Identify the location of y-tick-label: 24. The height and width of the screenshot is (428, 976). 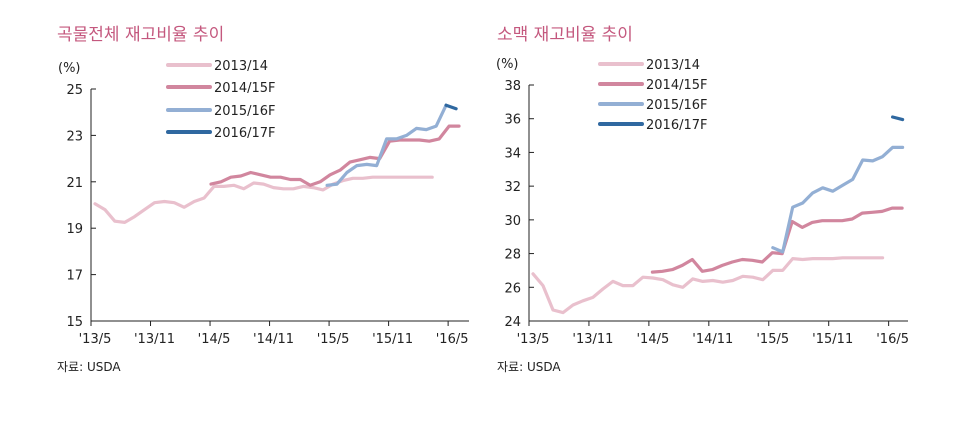
(512, 322).